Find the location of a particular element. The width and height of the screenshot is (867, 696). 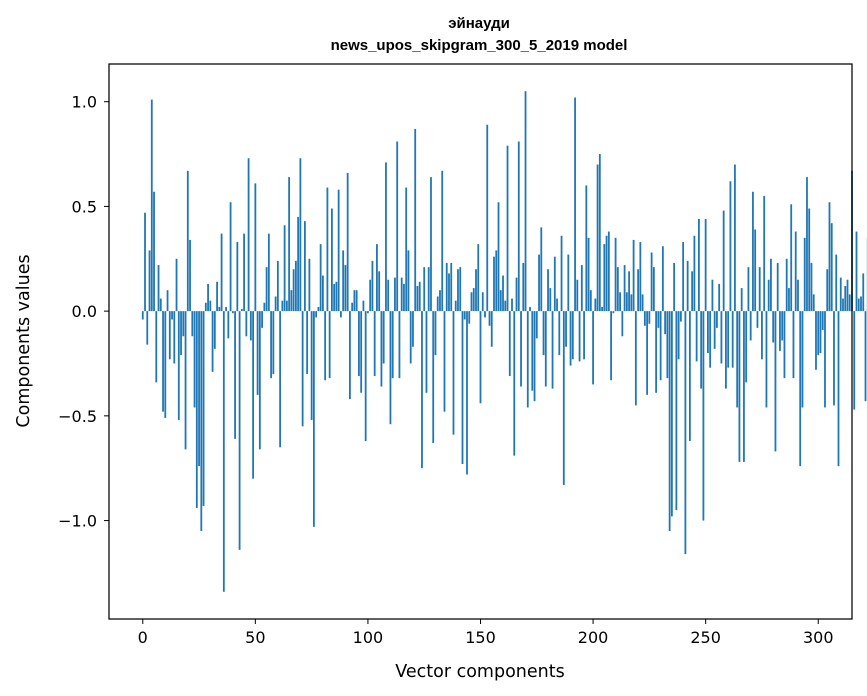

x-axis-ticks: 0 50 100 150 200 250 300 is located at coordinates (486, 633).